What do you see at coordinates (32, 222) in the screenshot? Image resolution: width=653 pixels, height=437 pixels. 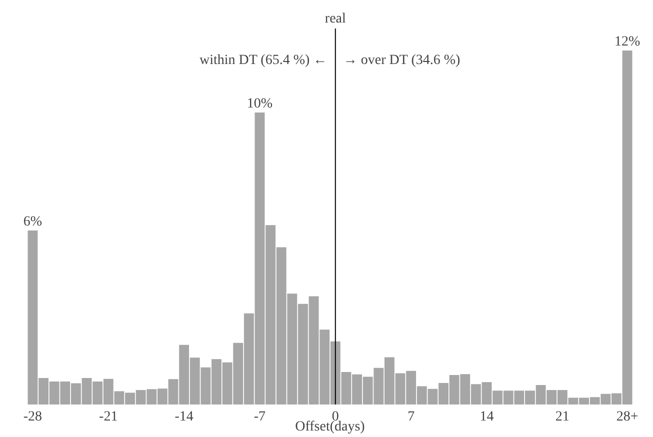 I see `data-label: 6%` at bounding box center [32, 222].